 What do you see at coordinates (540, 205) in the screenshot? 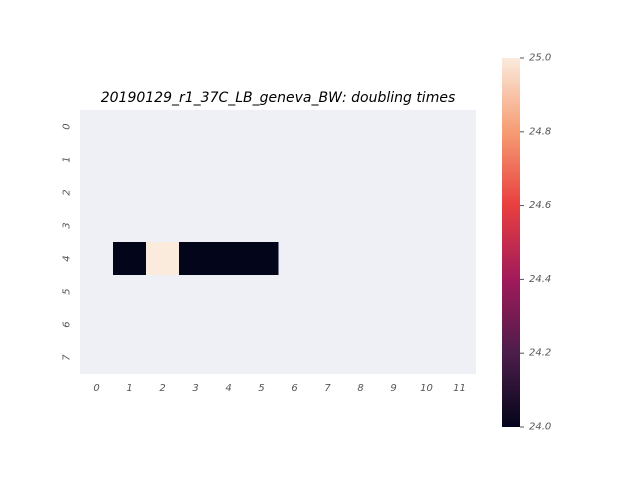
I see `colorbar-tick-label: 24.6` at bounding box center [540, 205].